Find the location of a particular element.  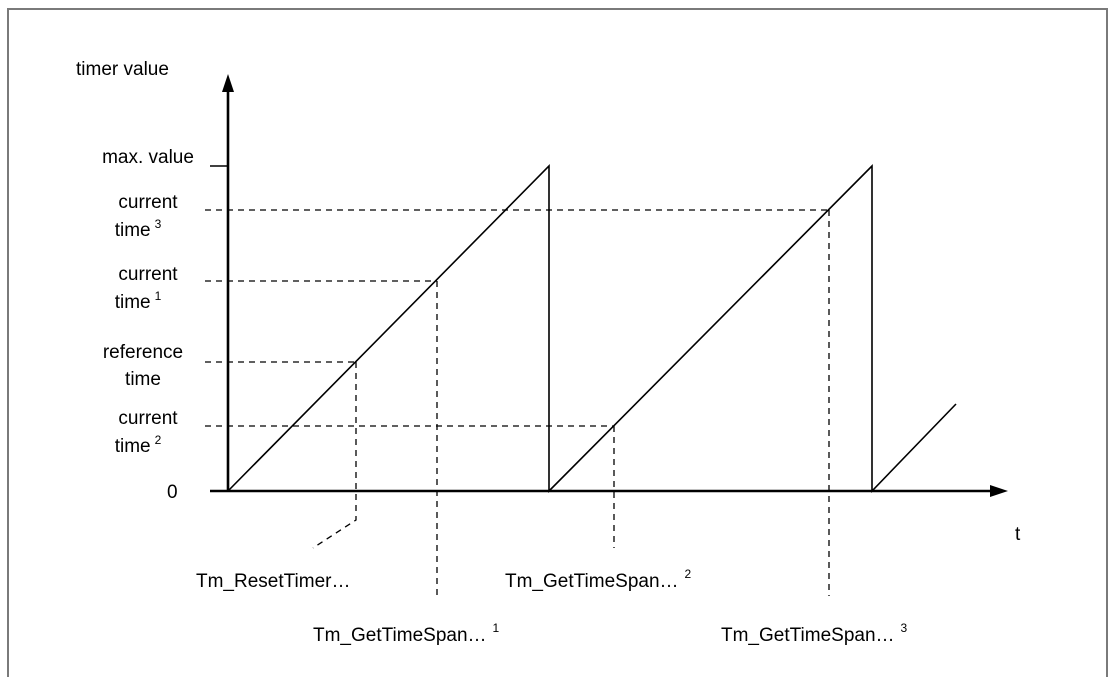

level-label-current-time-1: current is located at coordinates (148, 274).